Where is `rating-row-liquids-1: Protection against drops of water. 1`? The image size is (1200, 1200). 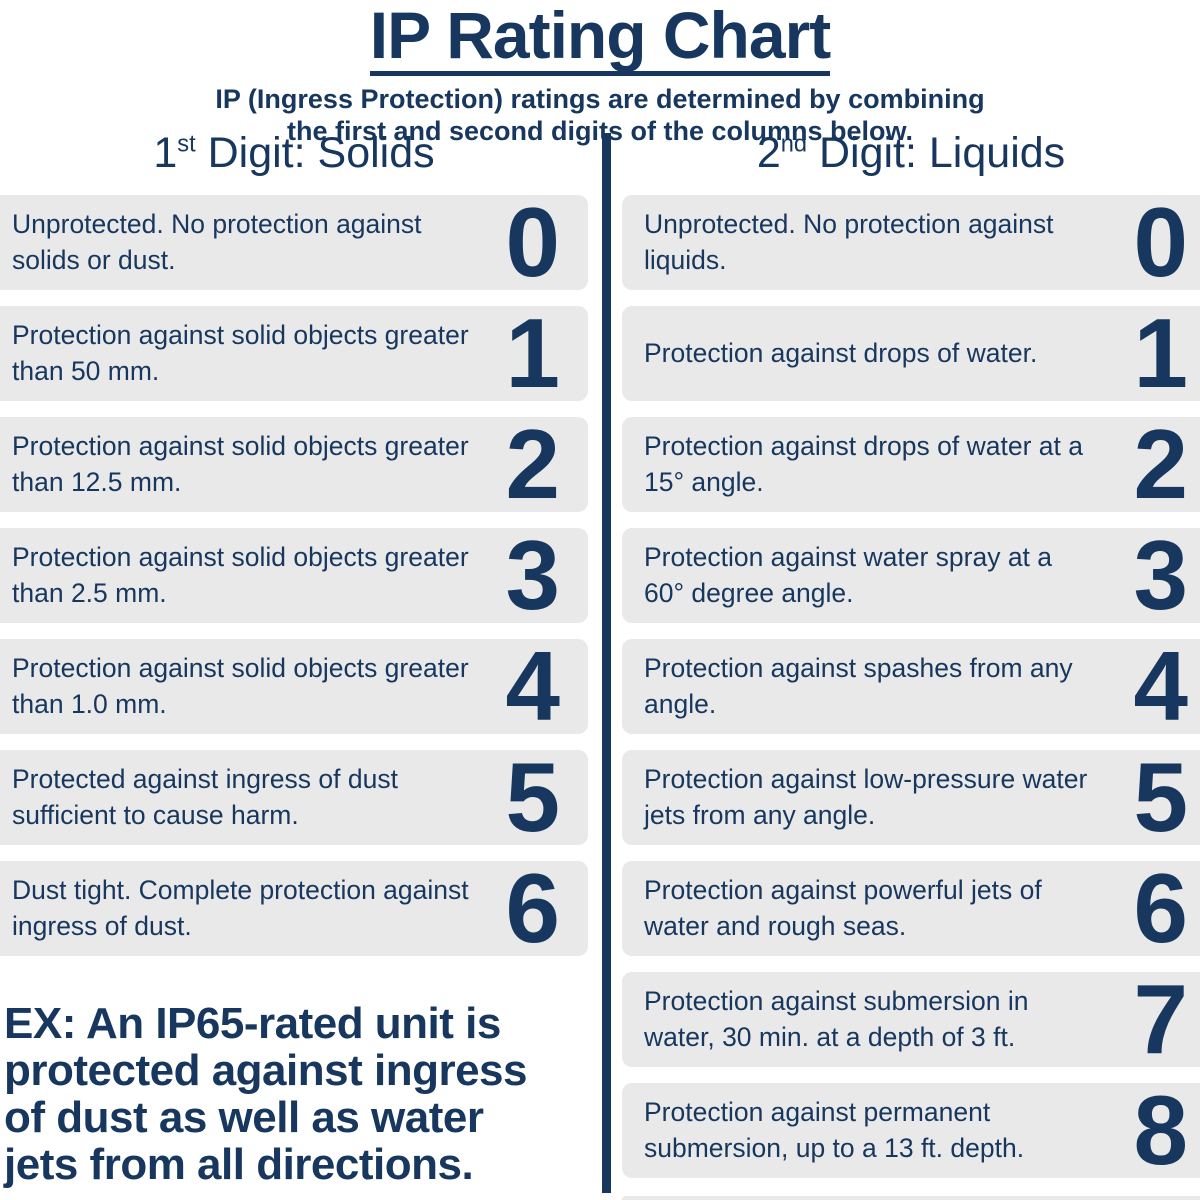
rating-row-liquids-1: Protection against drops of water. 1 is located at coordinates (911, 353).